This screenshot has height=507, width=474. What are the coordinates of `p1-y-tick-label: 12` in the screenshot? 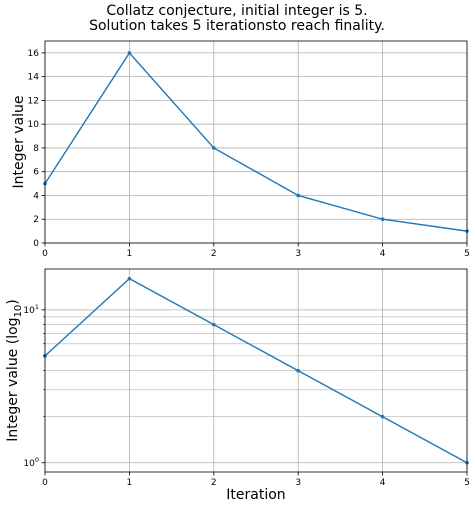 It's located at (33, 101).